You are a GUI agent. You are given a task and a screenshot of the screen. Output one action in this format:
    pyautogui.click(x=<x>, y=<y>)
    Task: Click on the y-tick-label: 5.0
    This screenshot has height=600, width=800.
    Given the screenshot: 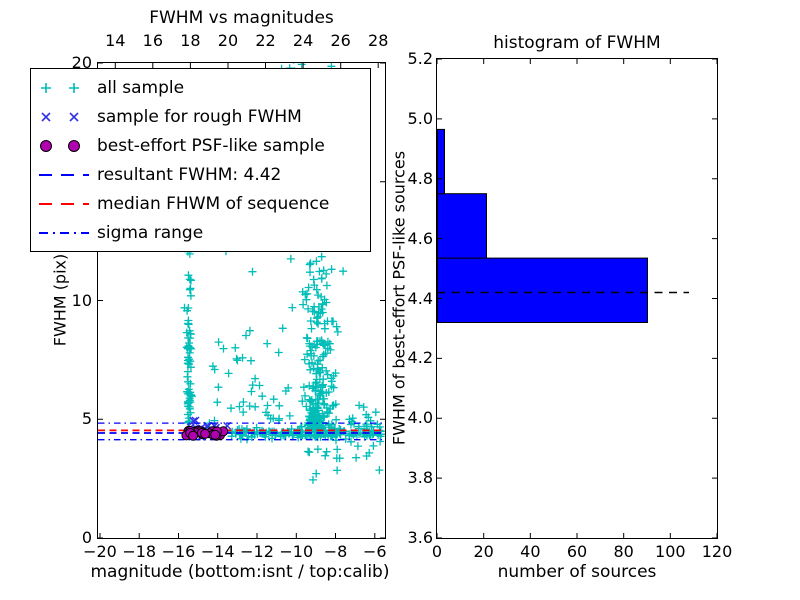 What is the action you would take?
    pyautogui.click(x=420, y=118)
    